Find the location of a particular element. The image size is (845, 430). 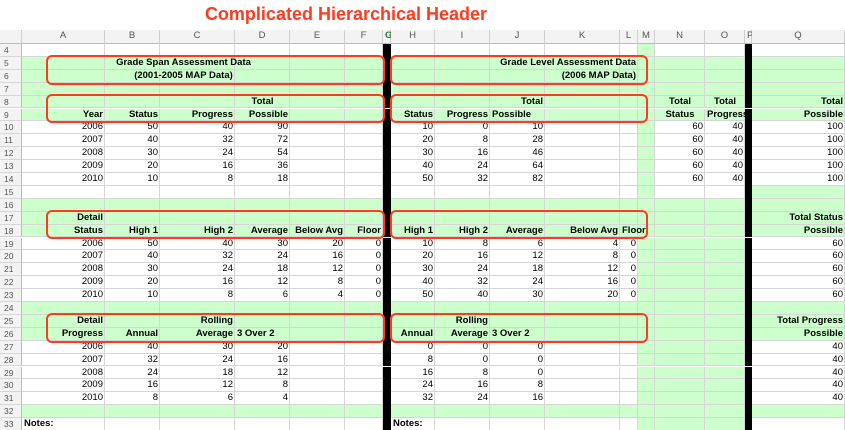

column-header-h: H is located at coordinates (413, 37).